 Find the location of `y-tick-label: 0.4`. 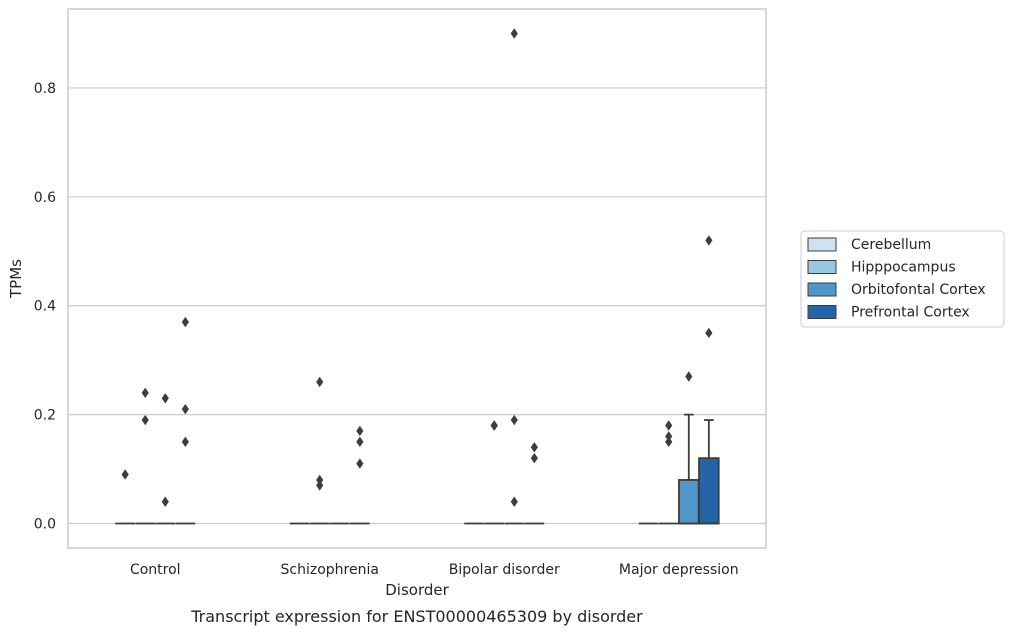

y-tick-label: 0.4 is located at coordinates (45, 307).